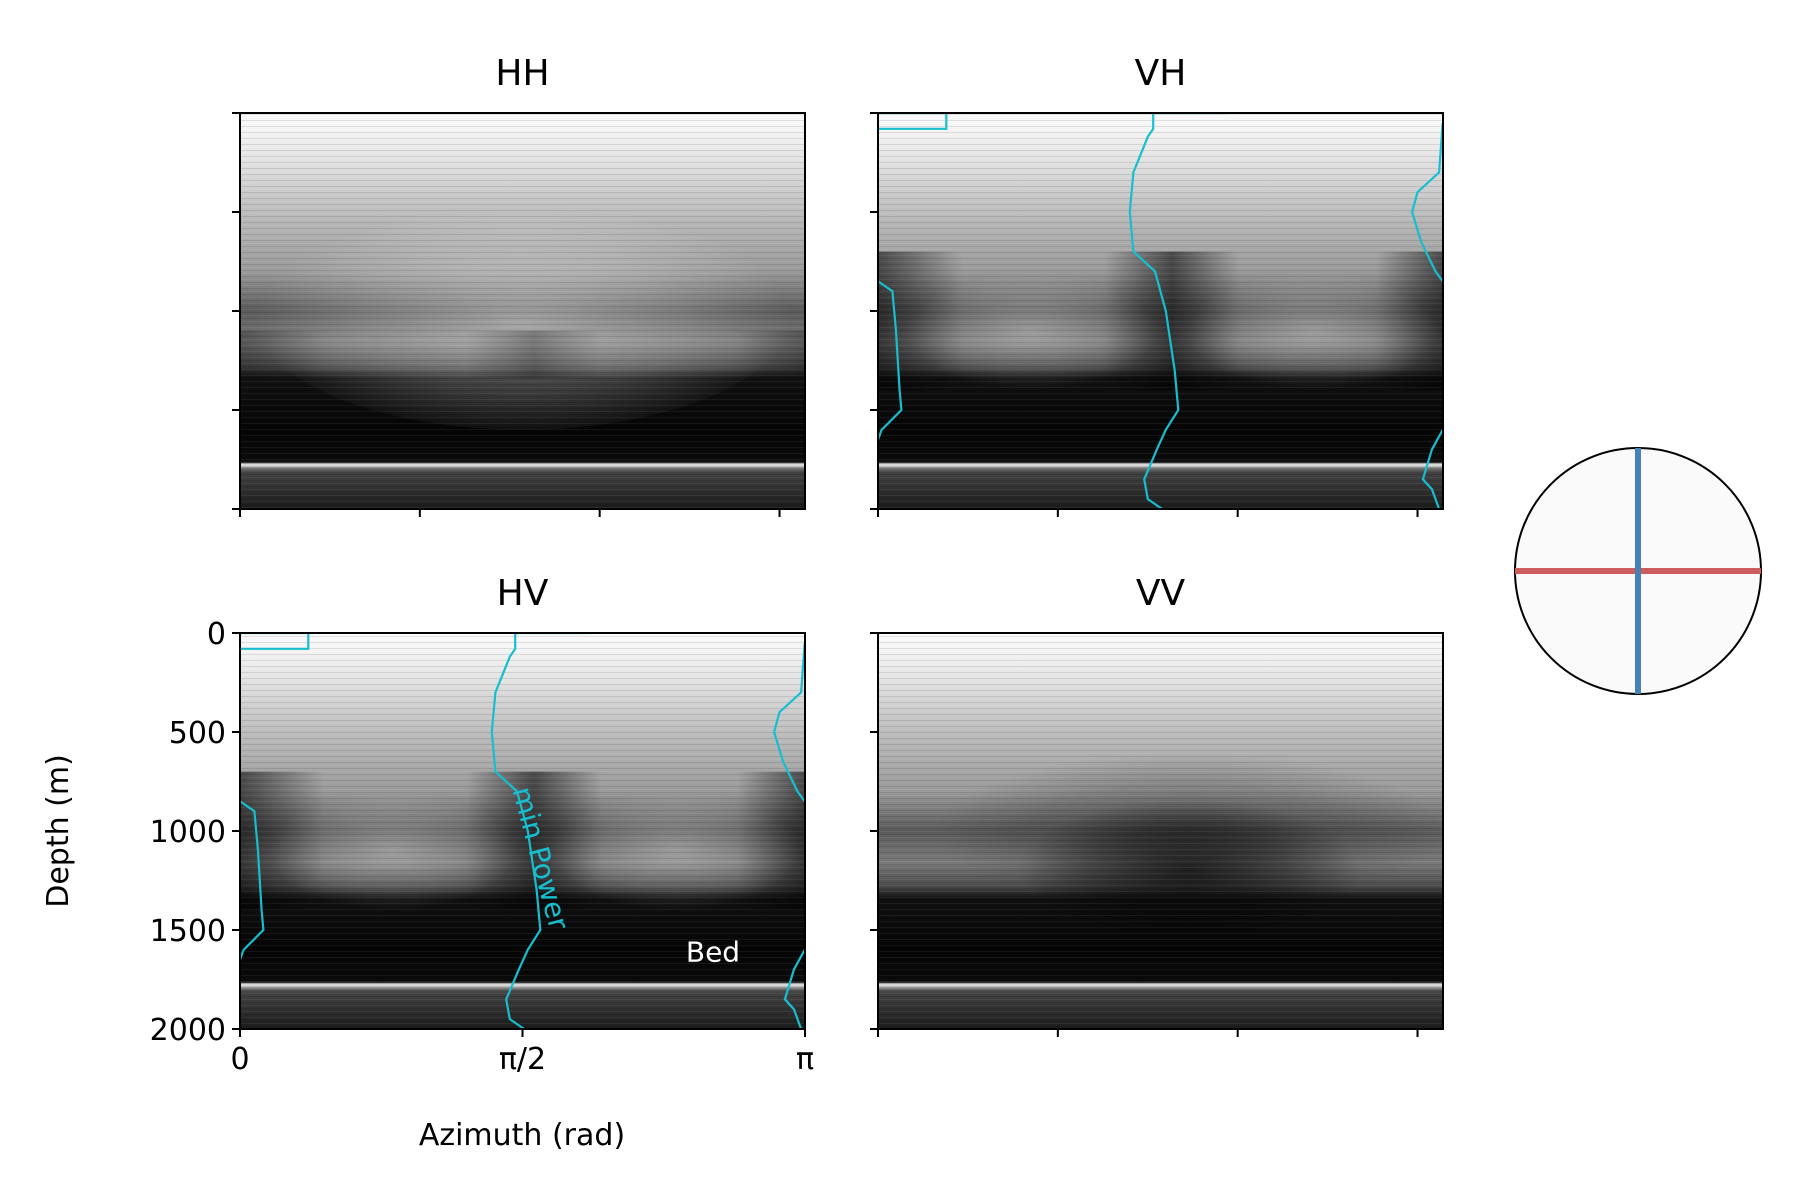  Describe the element at coordinates (805, 1059) in the screenshot. I see `x-tick-label: π` at that location.